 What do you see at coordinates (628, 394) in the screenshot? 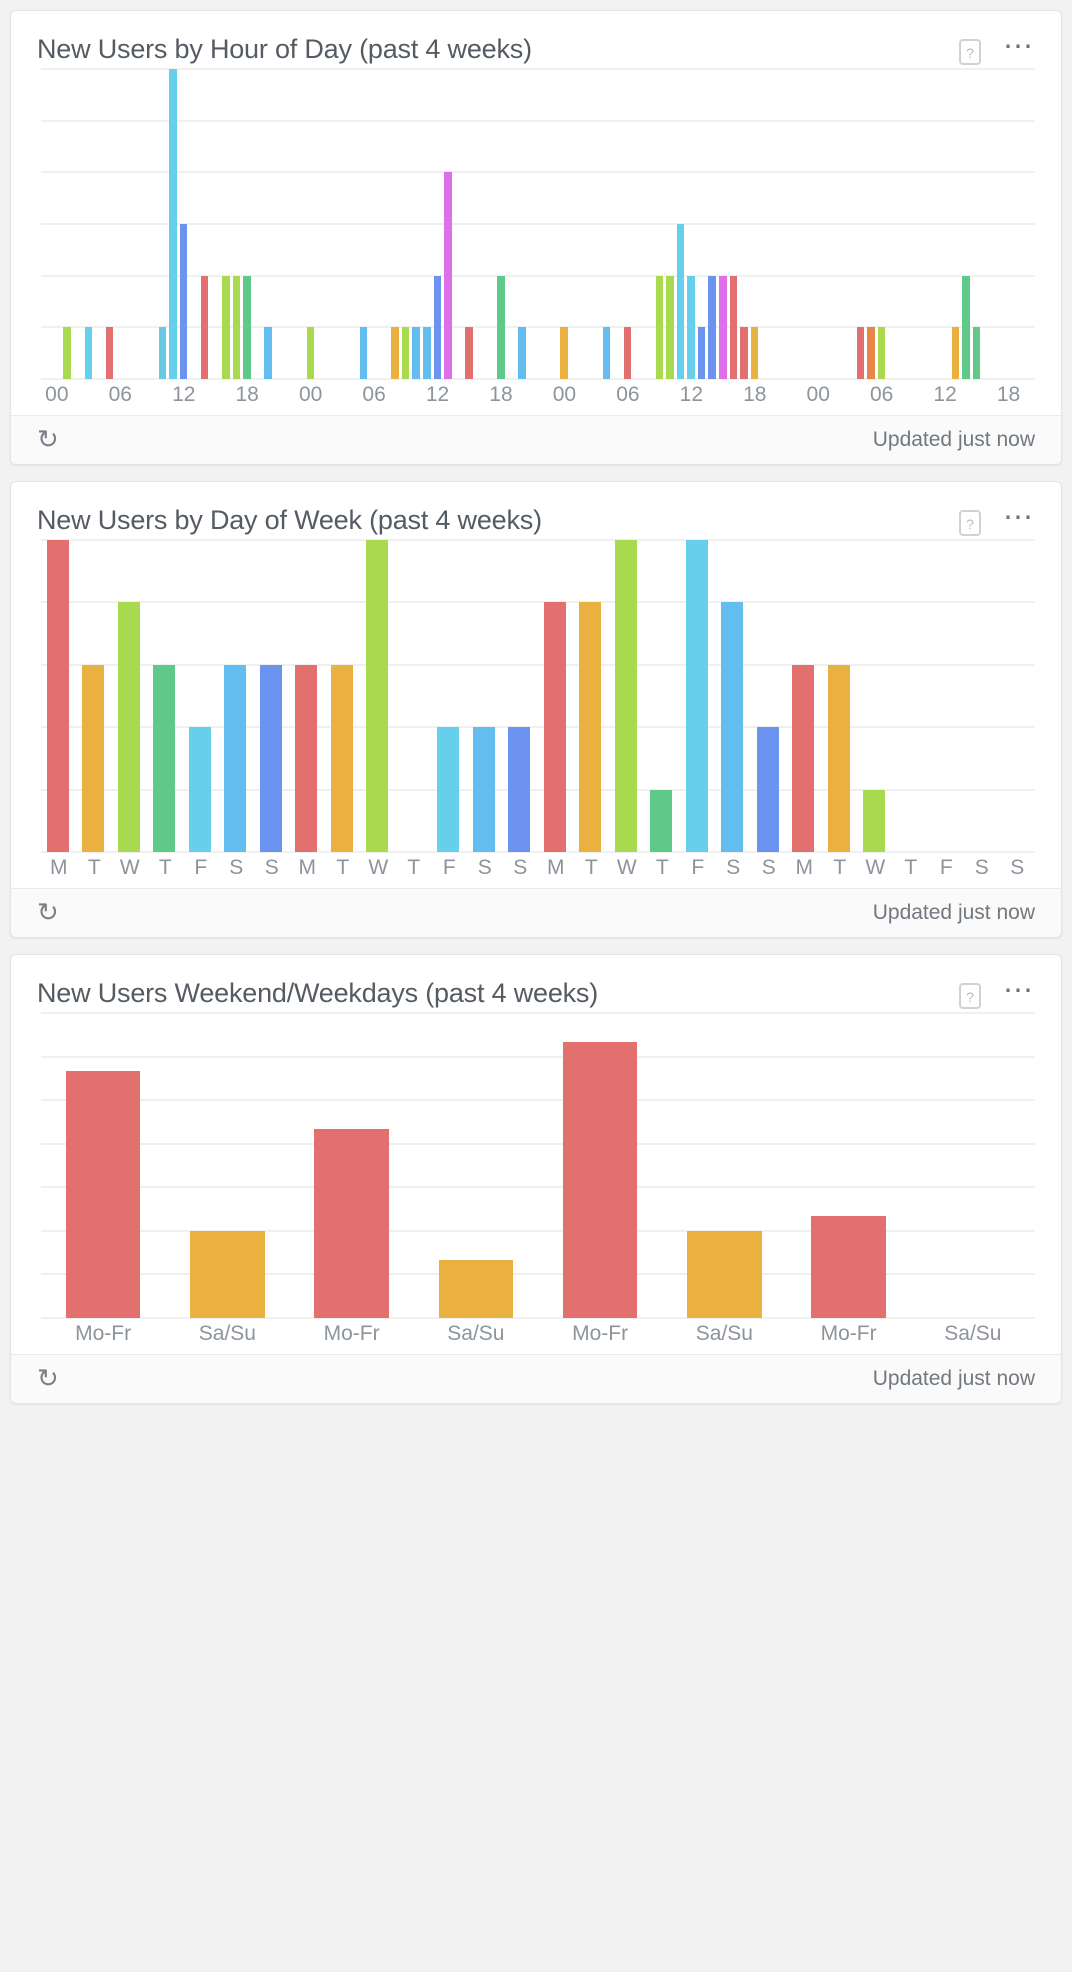
I see `x-axis-tick-label: 06` at bounding box center [628, 394].